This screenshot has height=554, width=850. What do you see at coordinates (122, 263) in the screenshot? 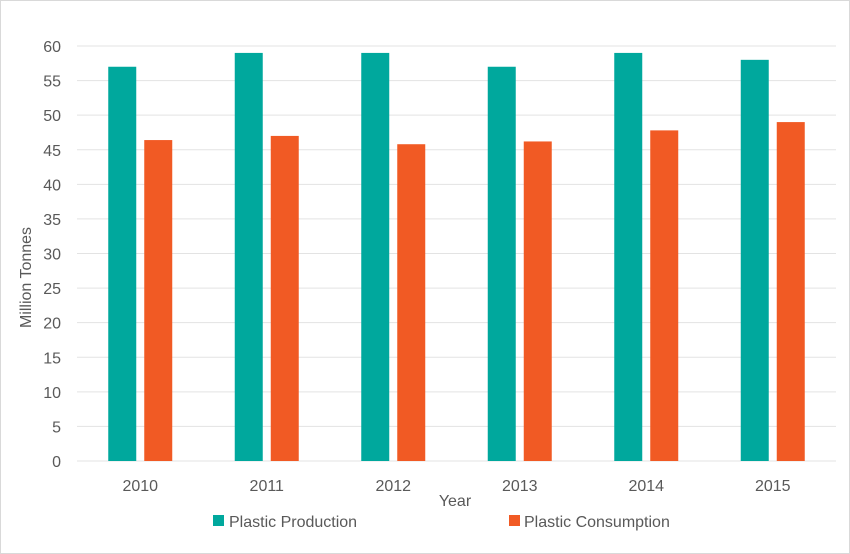
I see `bar-plastic-production-2010` at bounding box center [122, 263].